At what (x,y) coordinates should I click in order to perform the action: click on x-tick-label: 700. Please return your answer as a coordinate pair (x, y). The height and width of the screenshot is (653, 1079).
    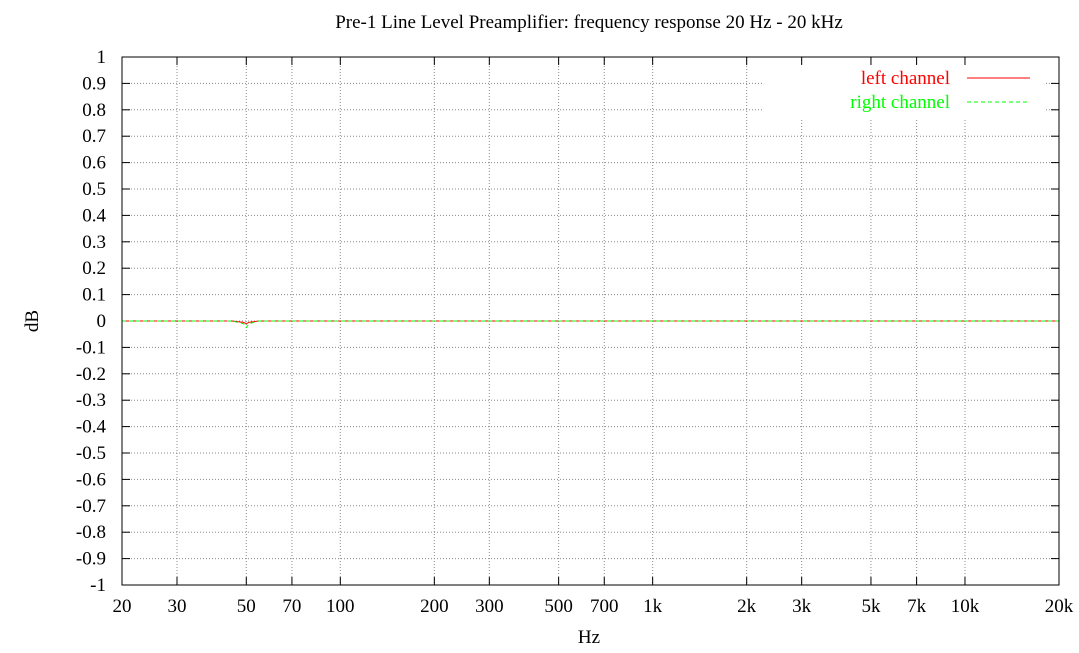
    Looking at the image, I should click on (604, 606).